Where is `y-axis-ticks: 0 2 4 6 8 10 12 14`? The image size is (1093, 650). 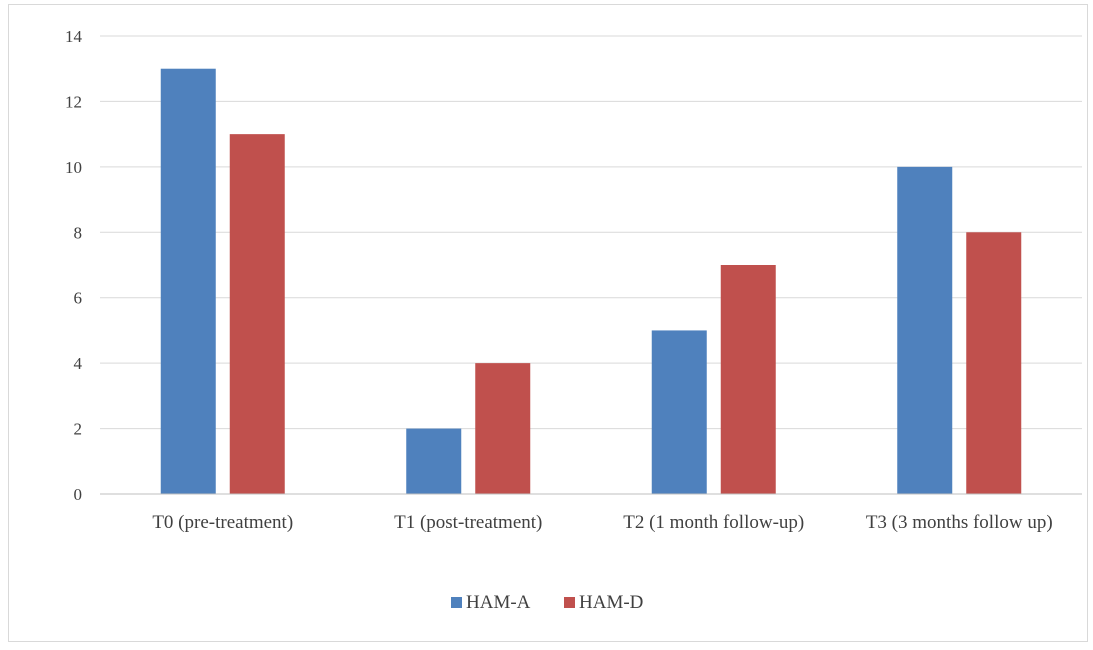 y-axis-ticks: 0 2 4 6 8 10 12 14 is located at coordinates (74, 265).